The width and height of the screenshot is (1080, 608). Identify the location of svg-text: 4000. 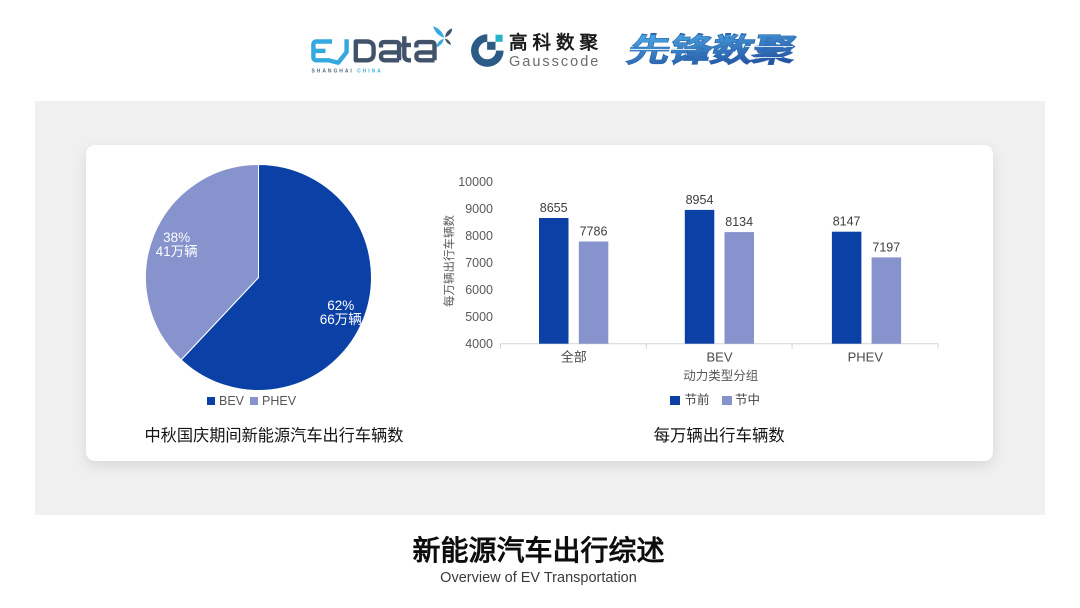
(479, 344).